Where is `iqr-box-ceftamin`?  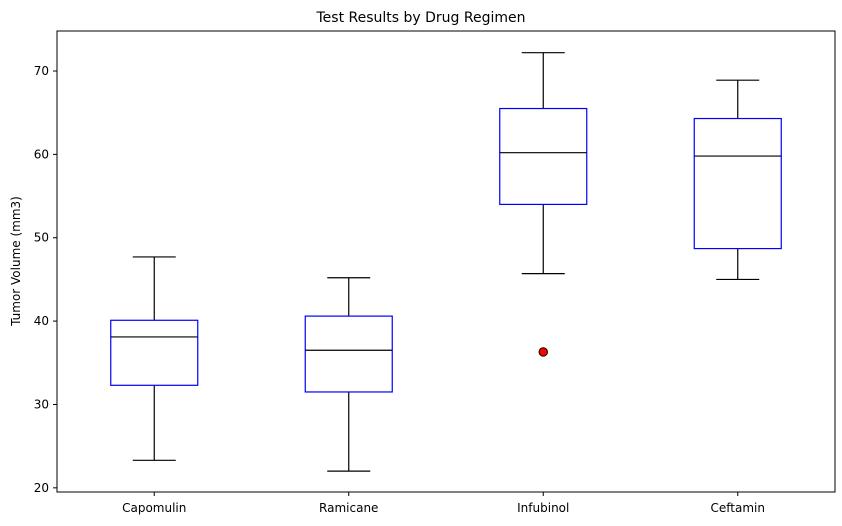 iqr-box-ceftamin is located at coordinates (737, 183).